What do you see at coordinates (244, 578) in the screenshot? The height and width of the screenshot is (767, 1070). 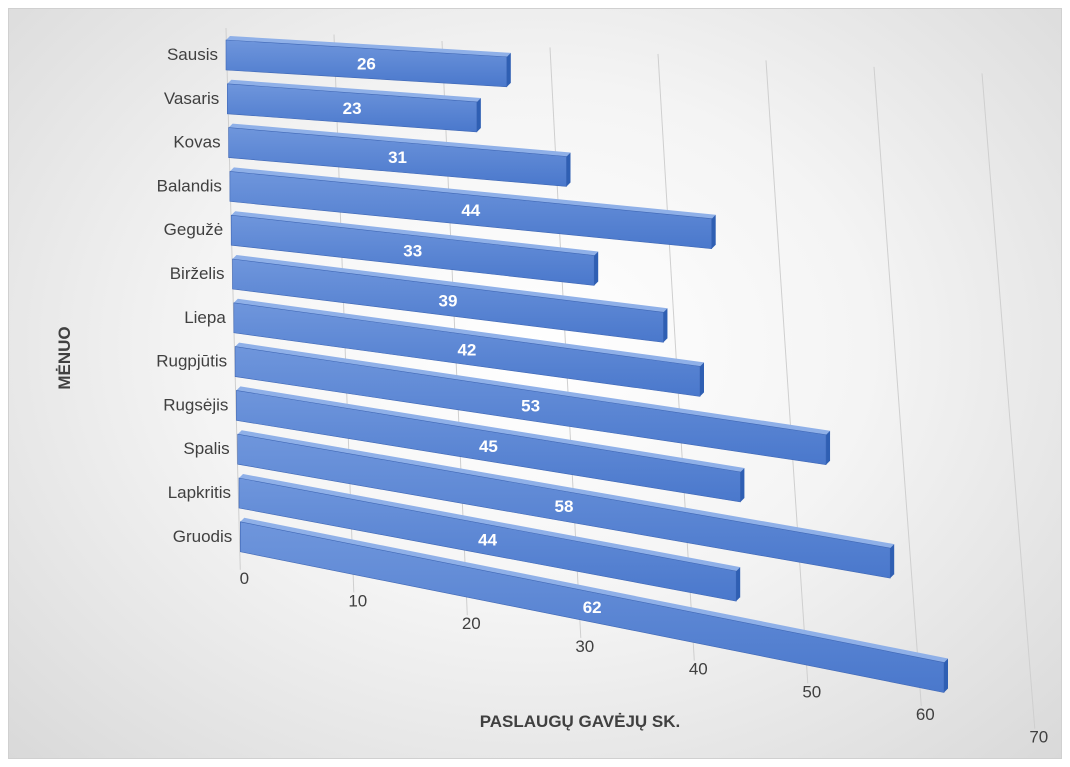 I see `x-tick-label: 0` at bounding box center [244, 578].